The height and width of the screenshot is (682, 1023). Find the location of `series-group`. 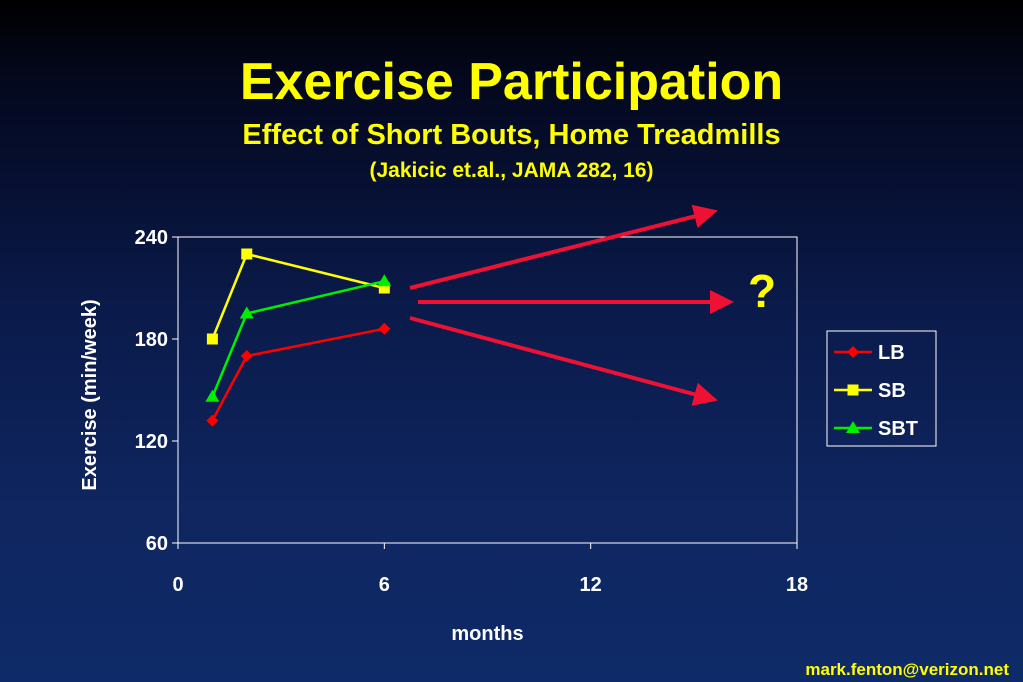

series-group is located at coordinates (298, 337).